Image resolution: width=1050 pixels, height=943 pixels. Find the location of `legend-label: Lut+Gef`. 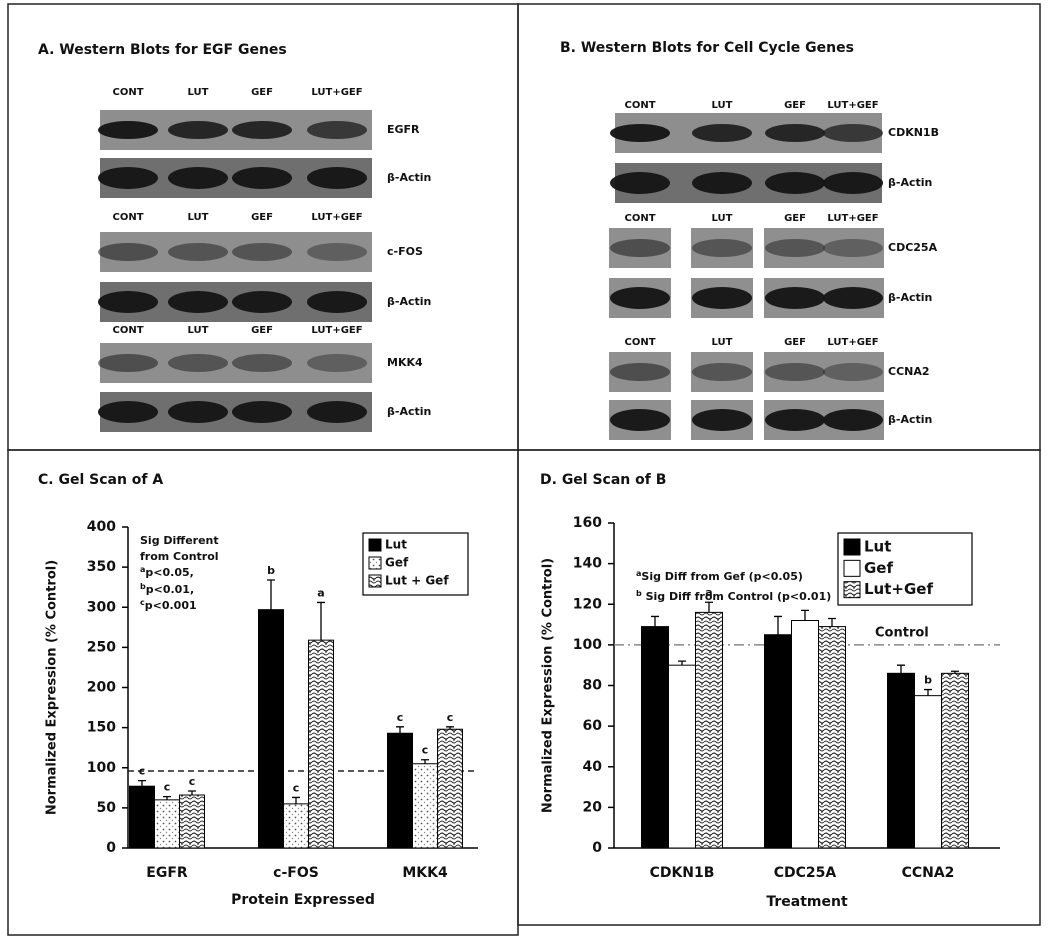

legend-label: Lut+Gef is located at coordinates (898, 589).